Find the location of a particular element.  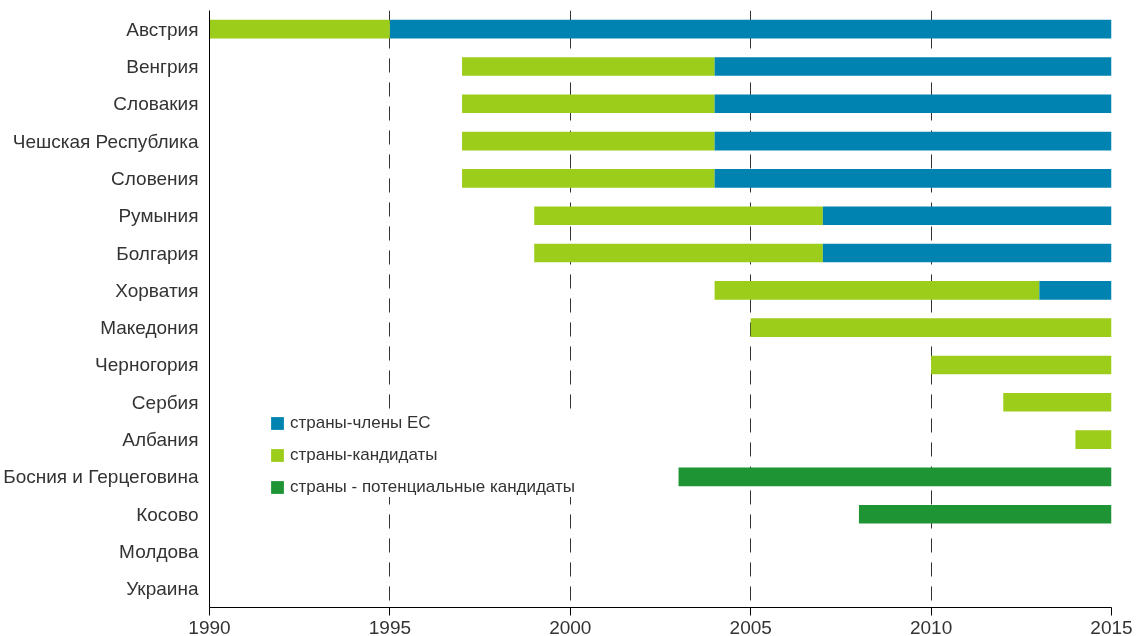

legend-label: страны-кандидаты is located at coordinates (364, 455).